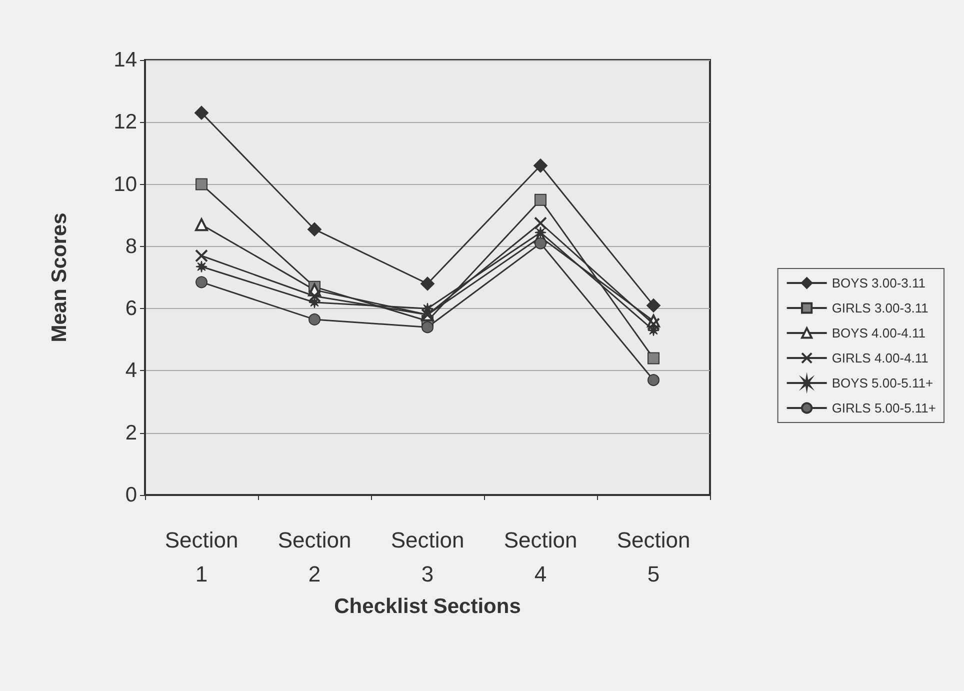 The width and height of the screenshot is (964, 691). What do you see at coordinates (427, 557) in the screenshot?
I see `x-tick-label: Section 3` at bounding box center [427, 557].